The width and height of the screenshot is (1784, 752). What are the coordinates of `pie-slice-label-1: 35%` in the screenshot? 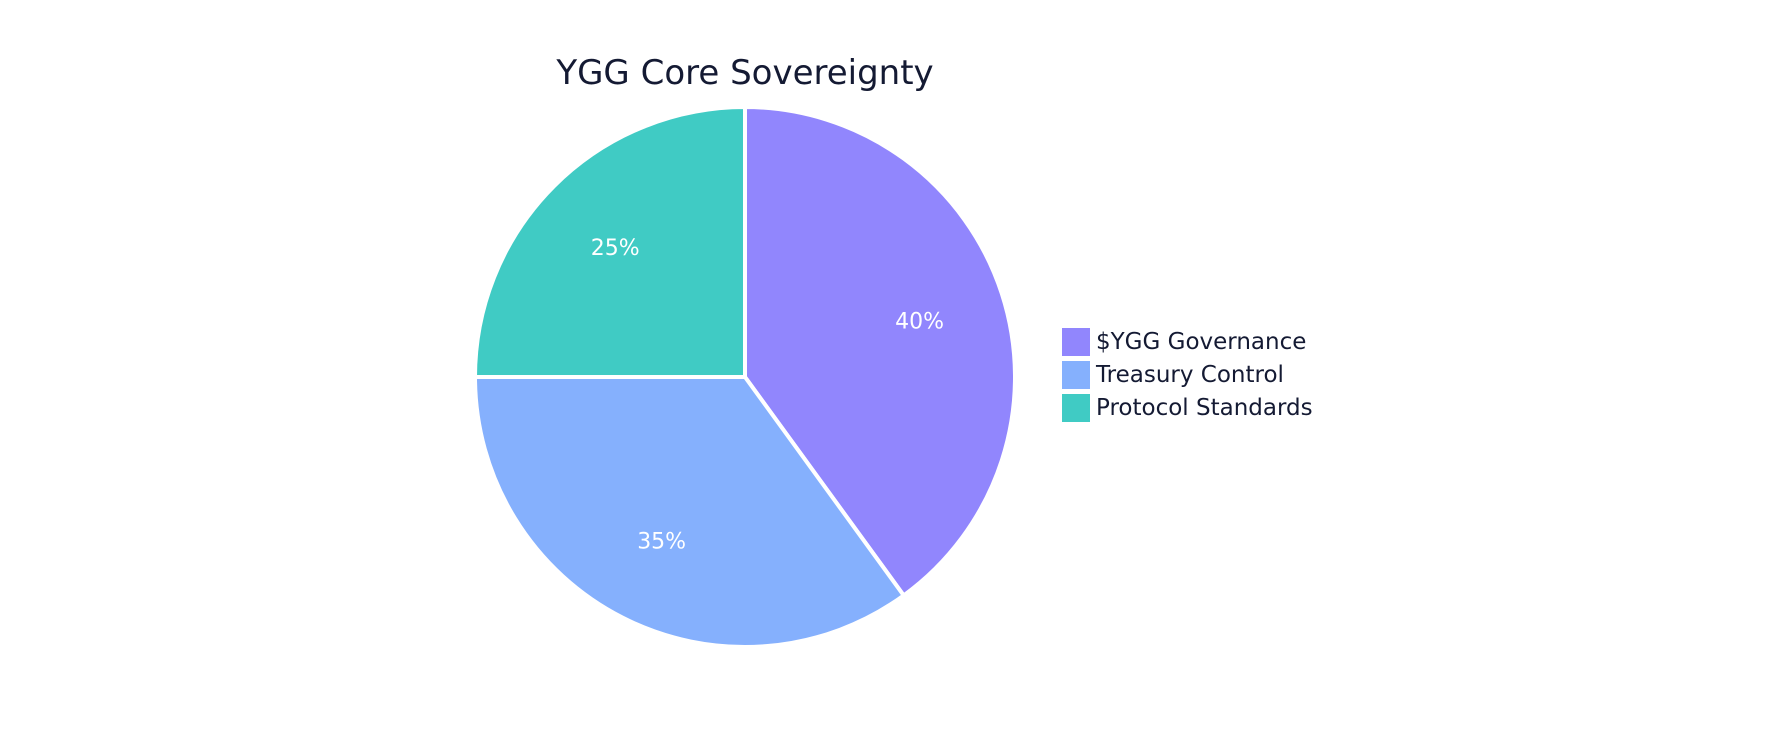 It's located at (661, 542).